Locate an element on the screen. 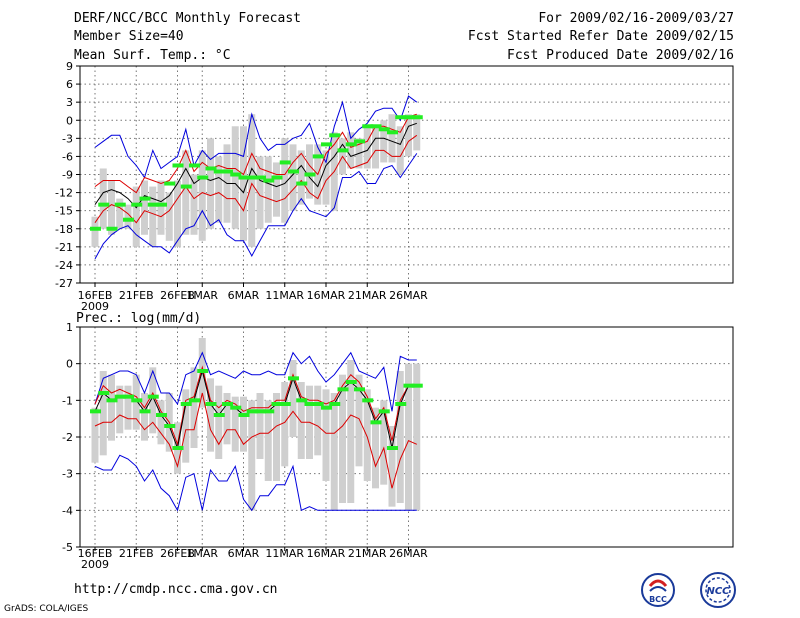 The image size is (800, 618). ncc-logo: NCC is located at coordinates (718, 590).